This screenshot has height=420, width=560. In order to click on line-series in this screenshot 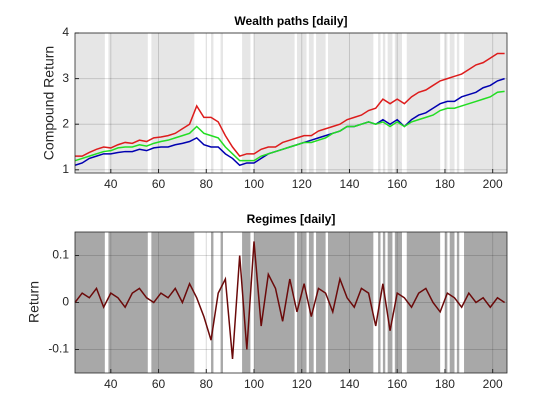, I will do `click(289, 126)`.